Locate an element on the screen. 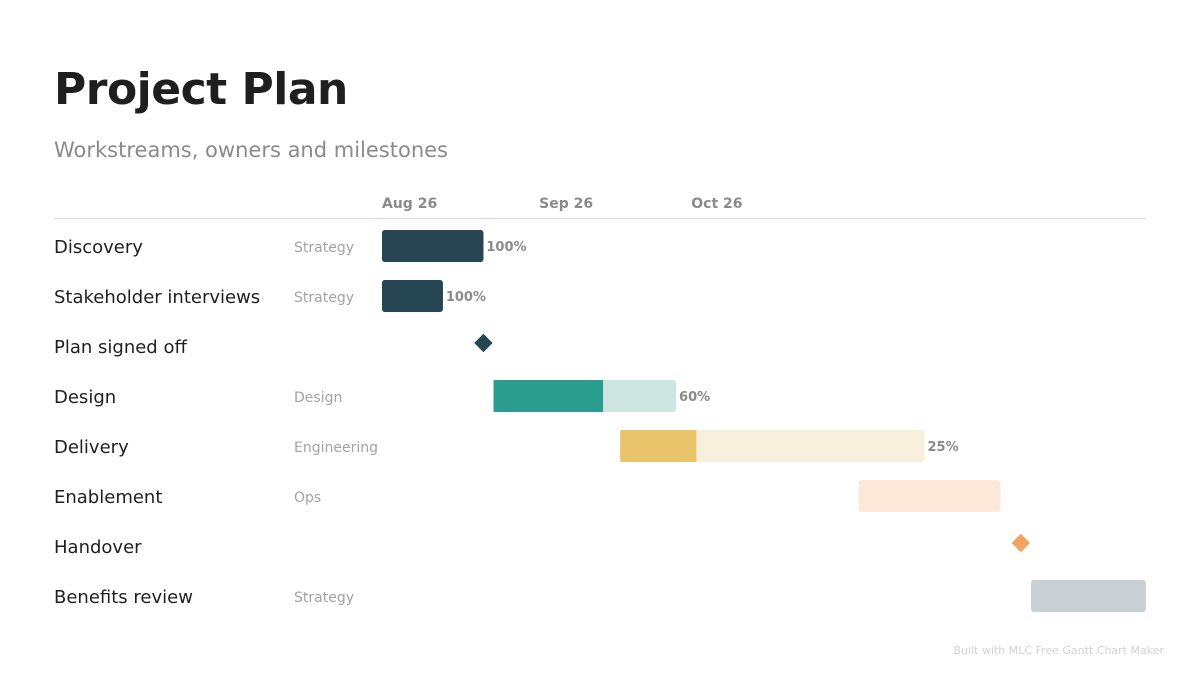 The image size is (1200, 676). task-name: Enablement is located at coordinates (108, 497).